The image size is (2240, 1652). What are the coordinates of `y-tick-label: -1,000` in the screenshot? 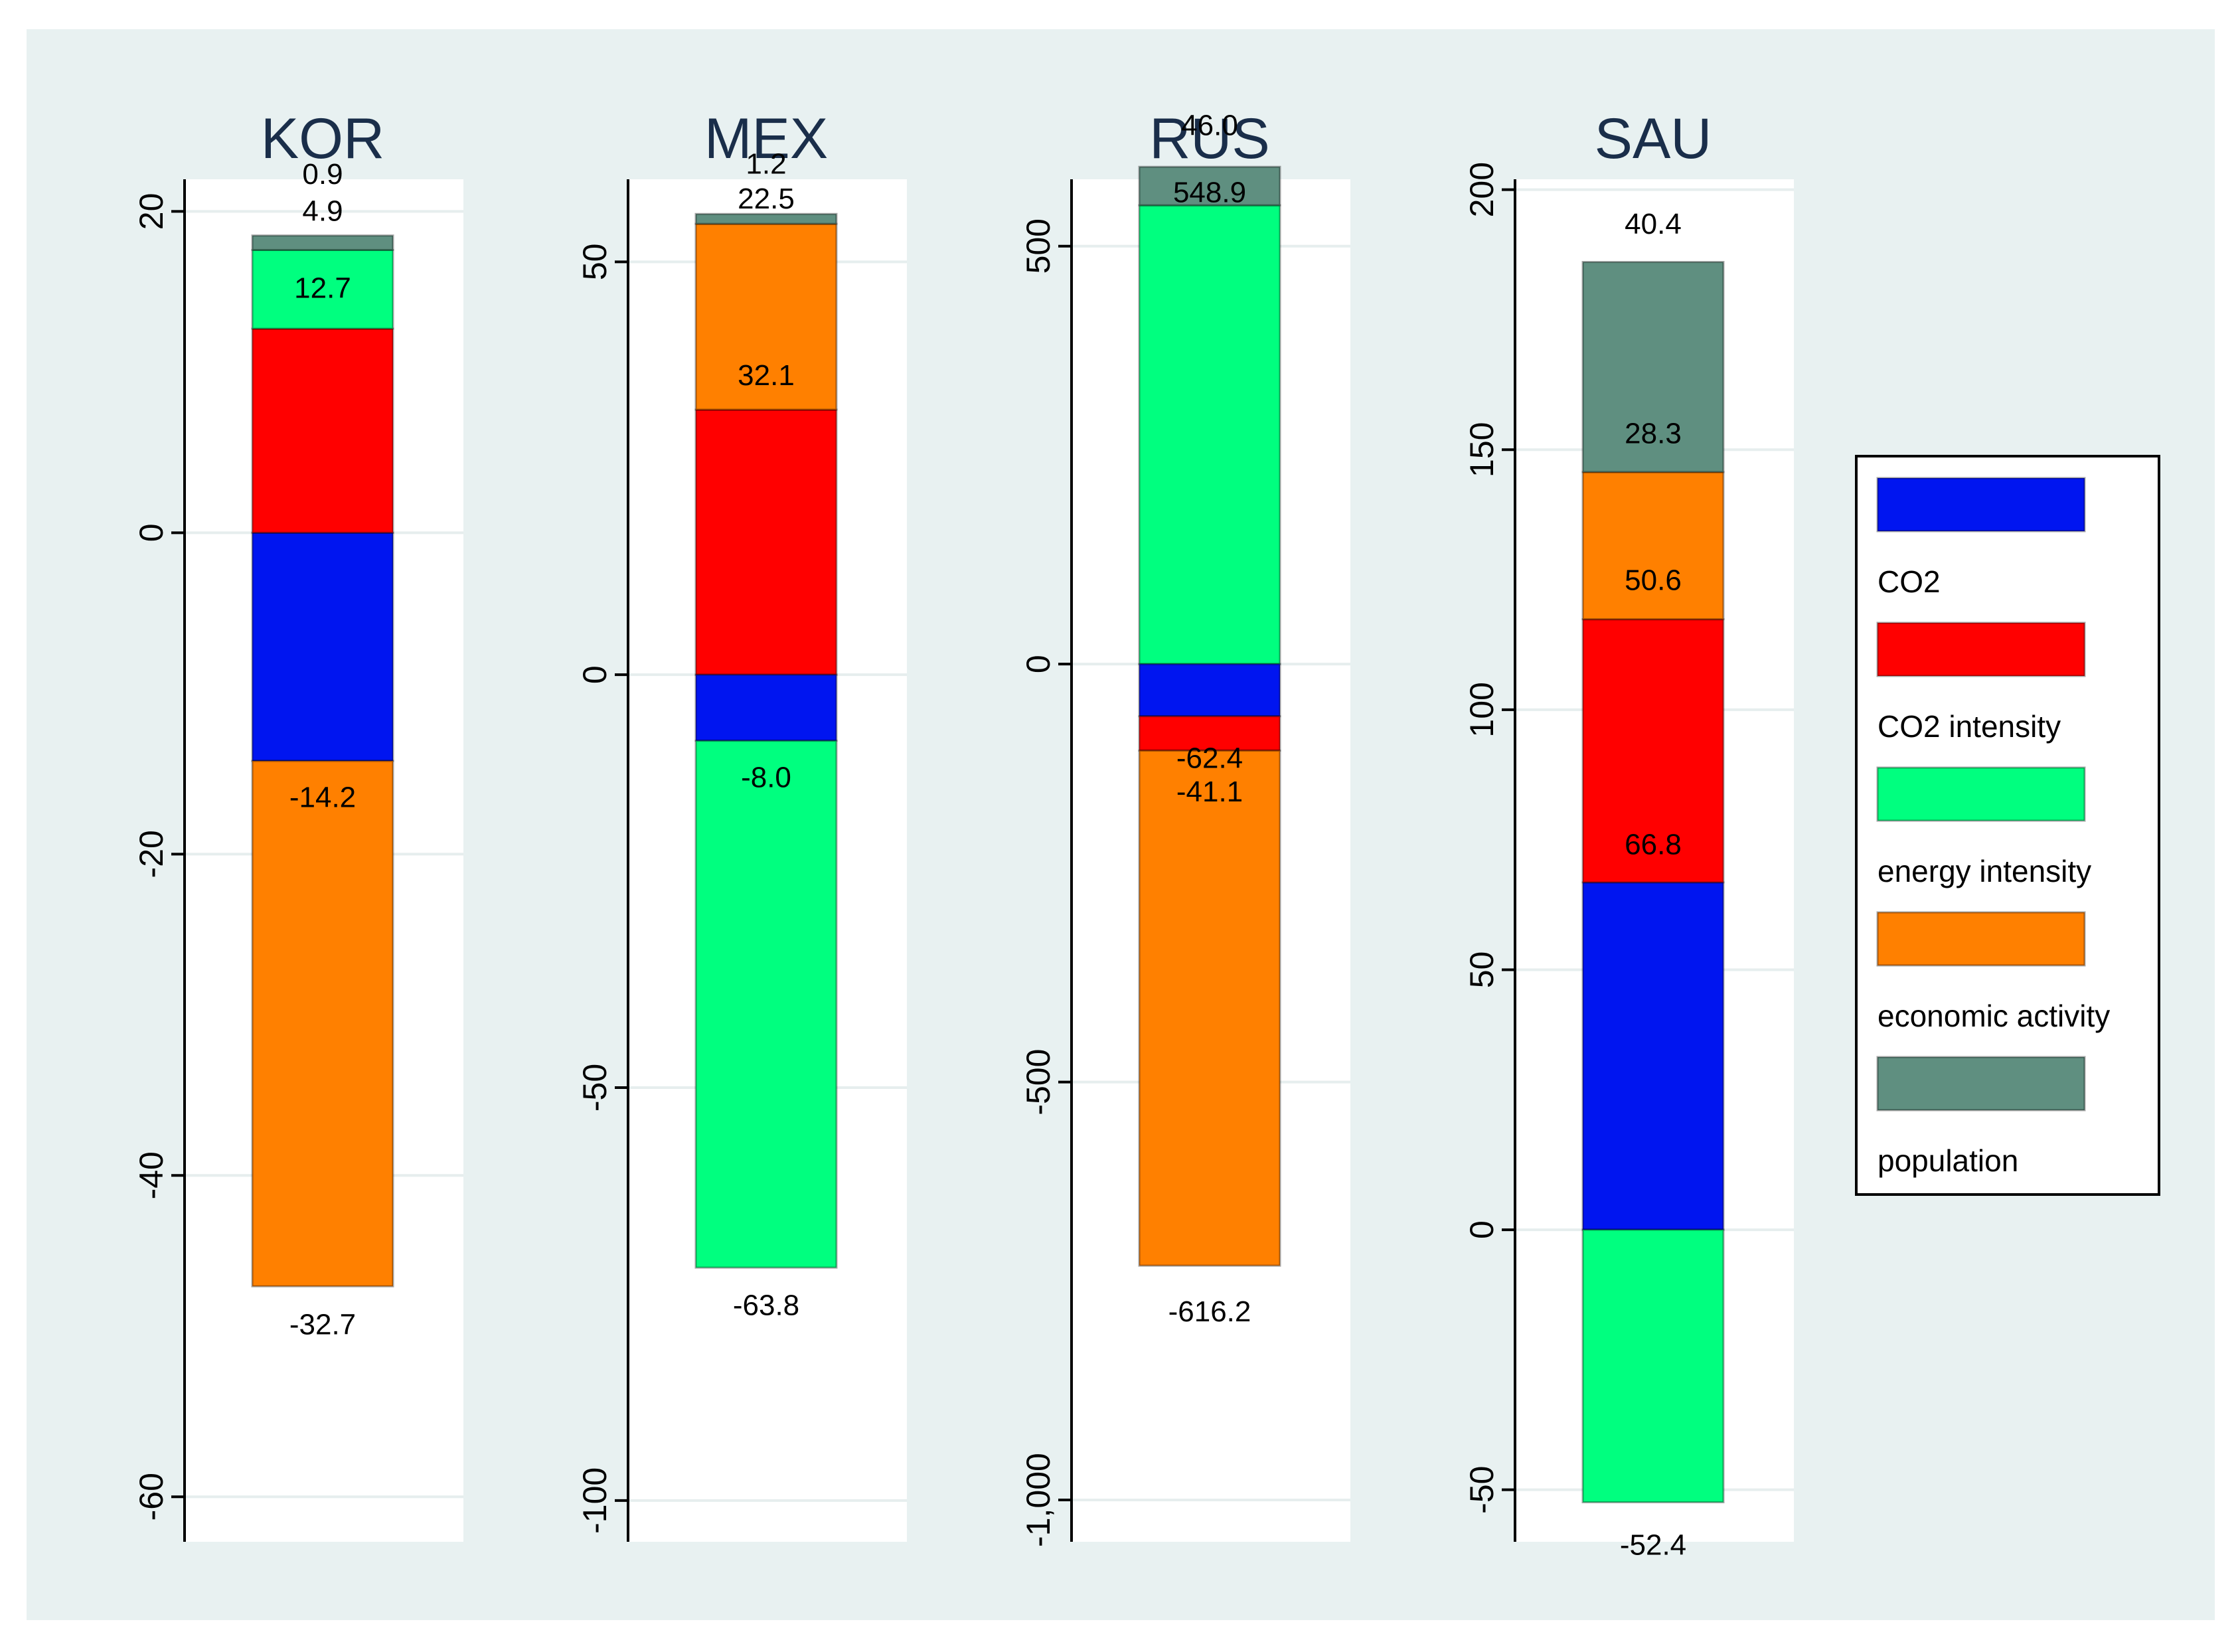 It's located at (1038, 1500).